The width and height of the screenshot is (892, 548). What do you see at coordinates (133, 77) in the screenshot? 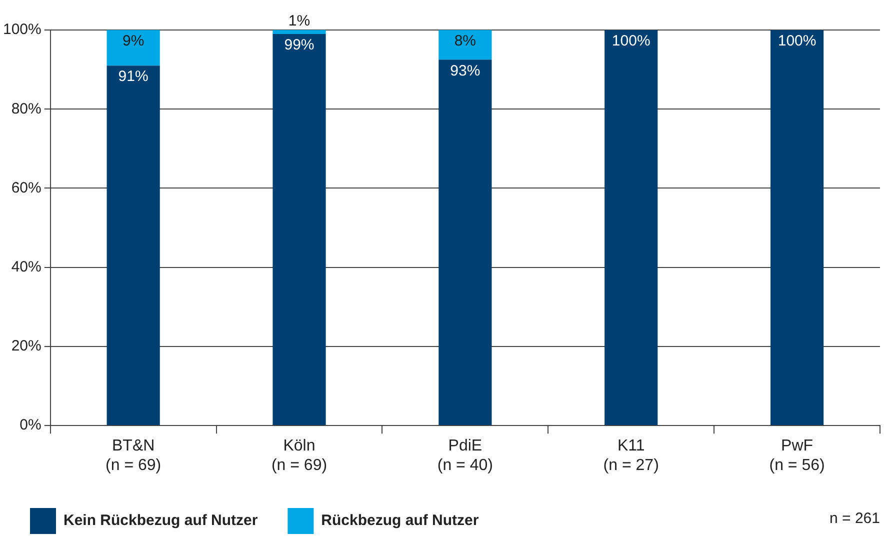
I see `data-label: 91%` at bounding box center [133, 77].